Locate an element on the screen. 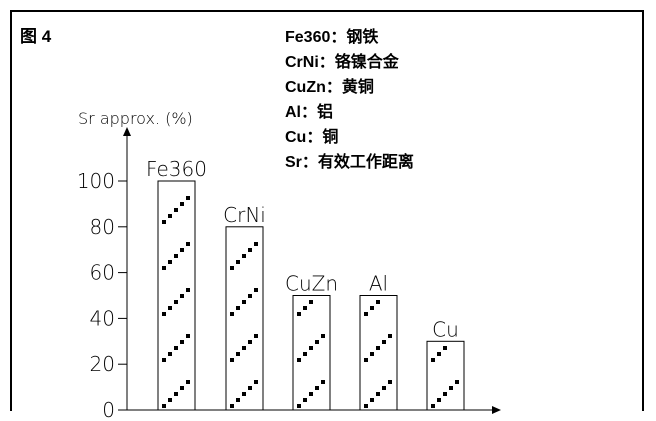 The image size is (656, 421). y-tick-label: 80 is located at coordinates (102, 227).